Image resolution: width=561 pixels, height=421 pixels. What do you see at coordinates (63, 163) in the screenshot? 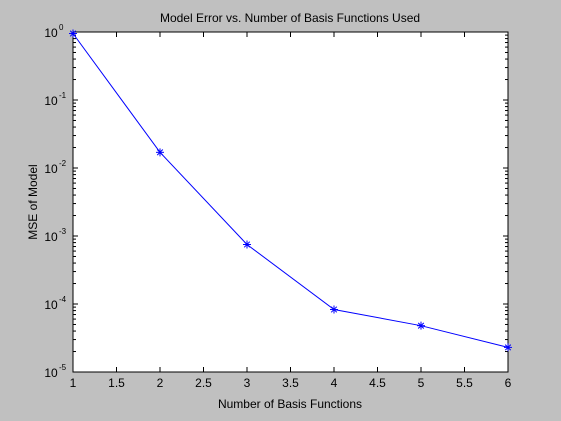
I see `y-tick-label-exponent: -2` at bounding box center [63, 163].